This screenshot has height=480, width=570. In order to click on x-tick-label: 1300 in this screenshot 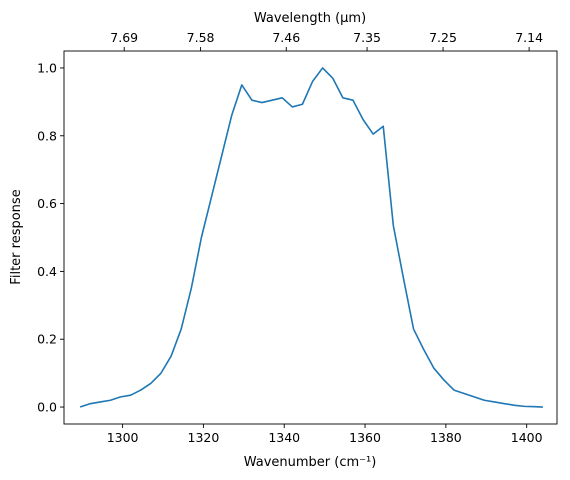, I will do `click(123, 437)`.